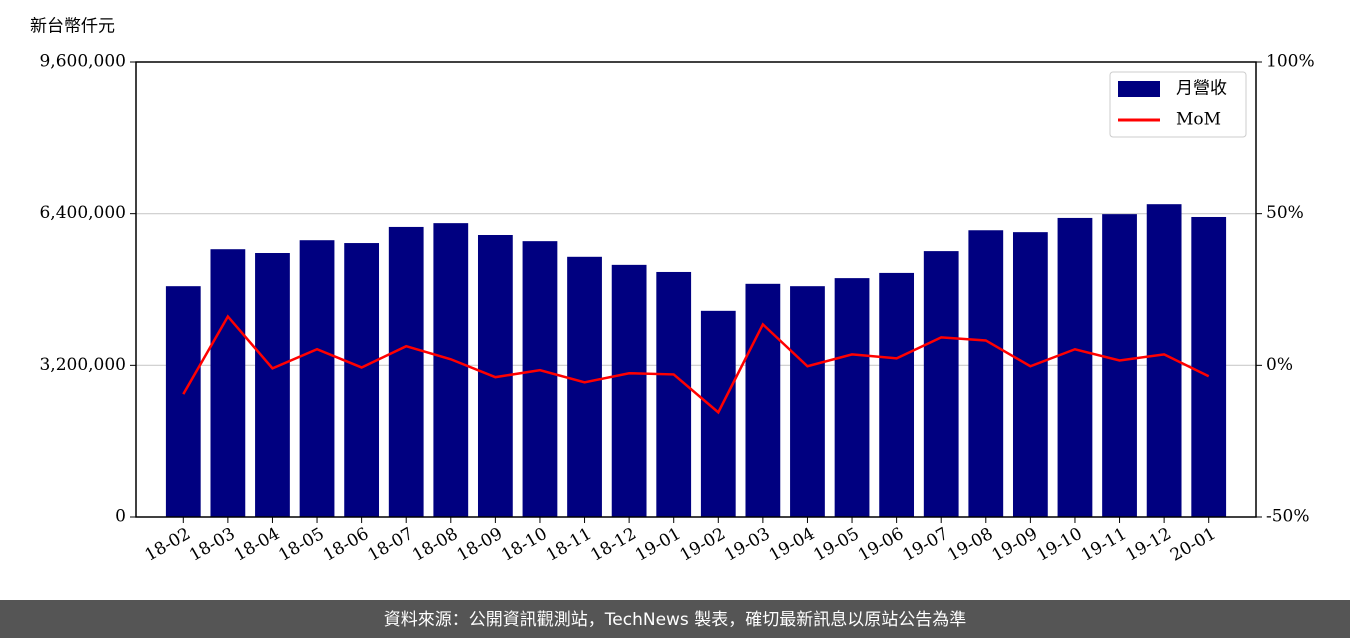 This screenshot has width=1350, height=638. I want to click on y2-tick-label: 50%, so click(1285, 213).